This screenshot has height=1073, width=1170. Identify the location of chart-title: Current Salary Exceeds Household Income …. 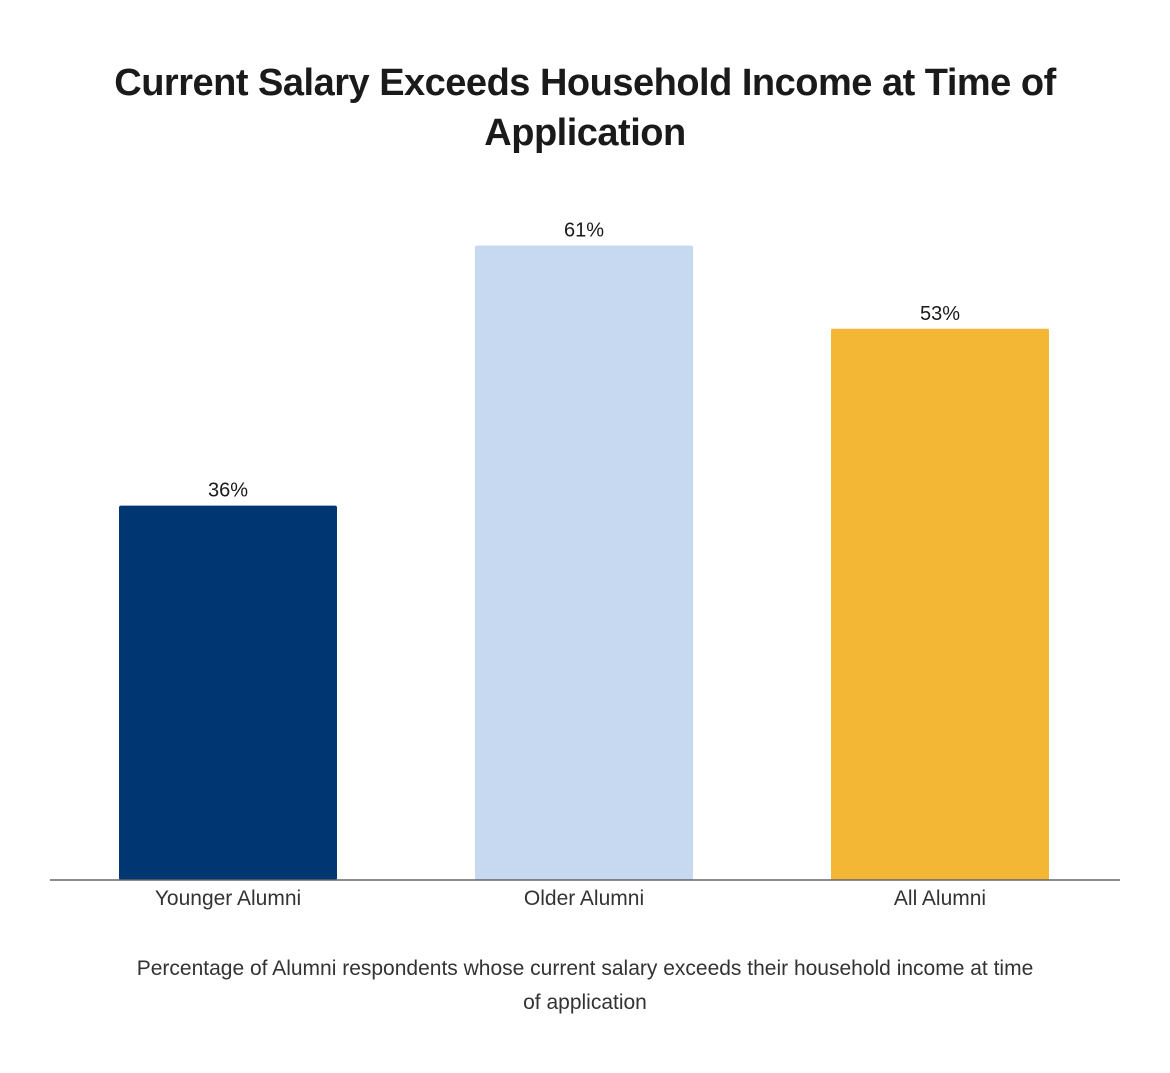
(585, 108).